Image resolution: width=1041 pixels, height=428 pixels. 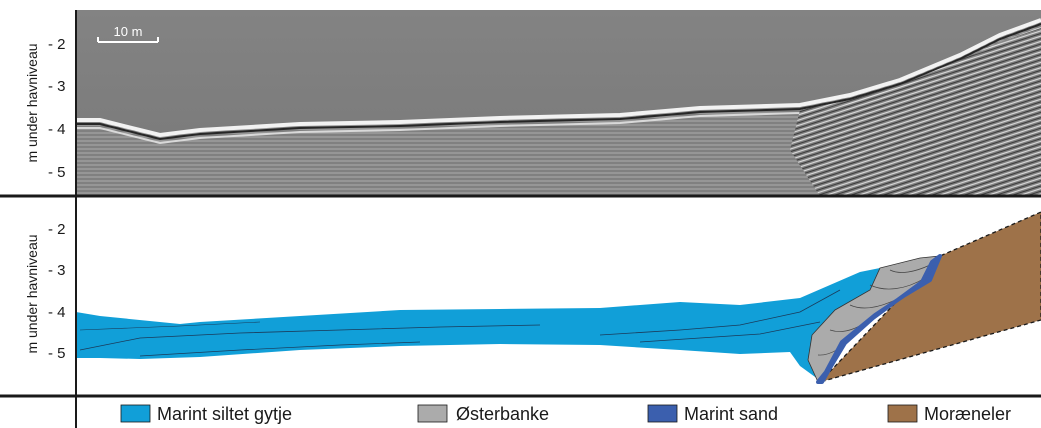 I want to click on top-tick-1: - 2, so click(x=57, y=44).